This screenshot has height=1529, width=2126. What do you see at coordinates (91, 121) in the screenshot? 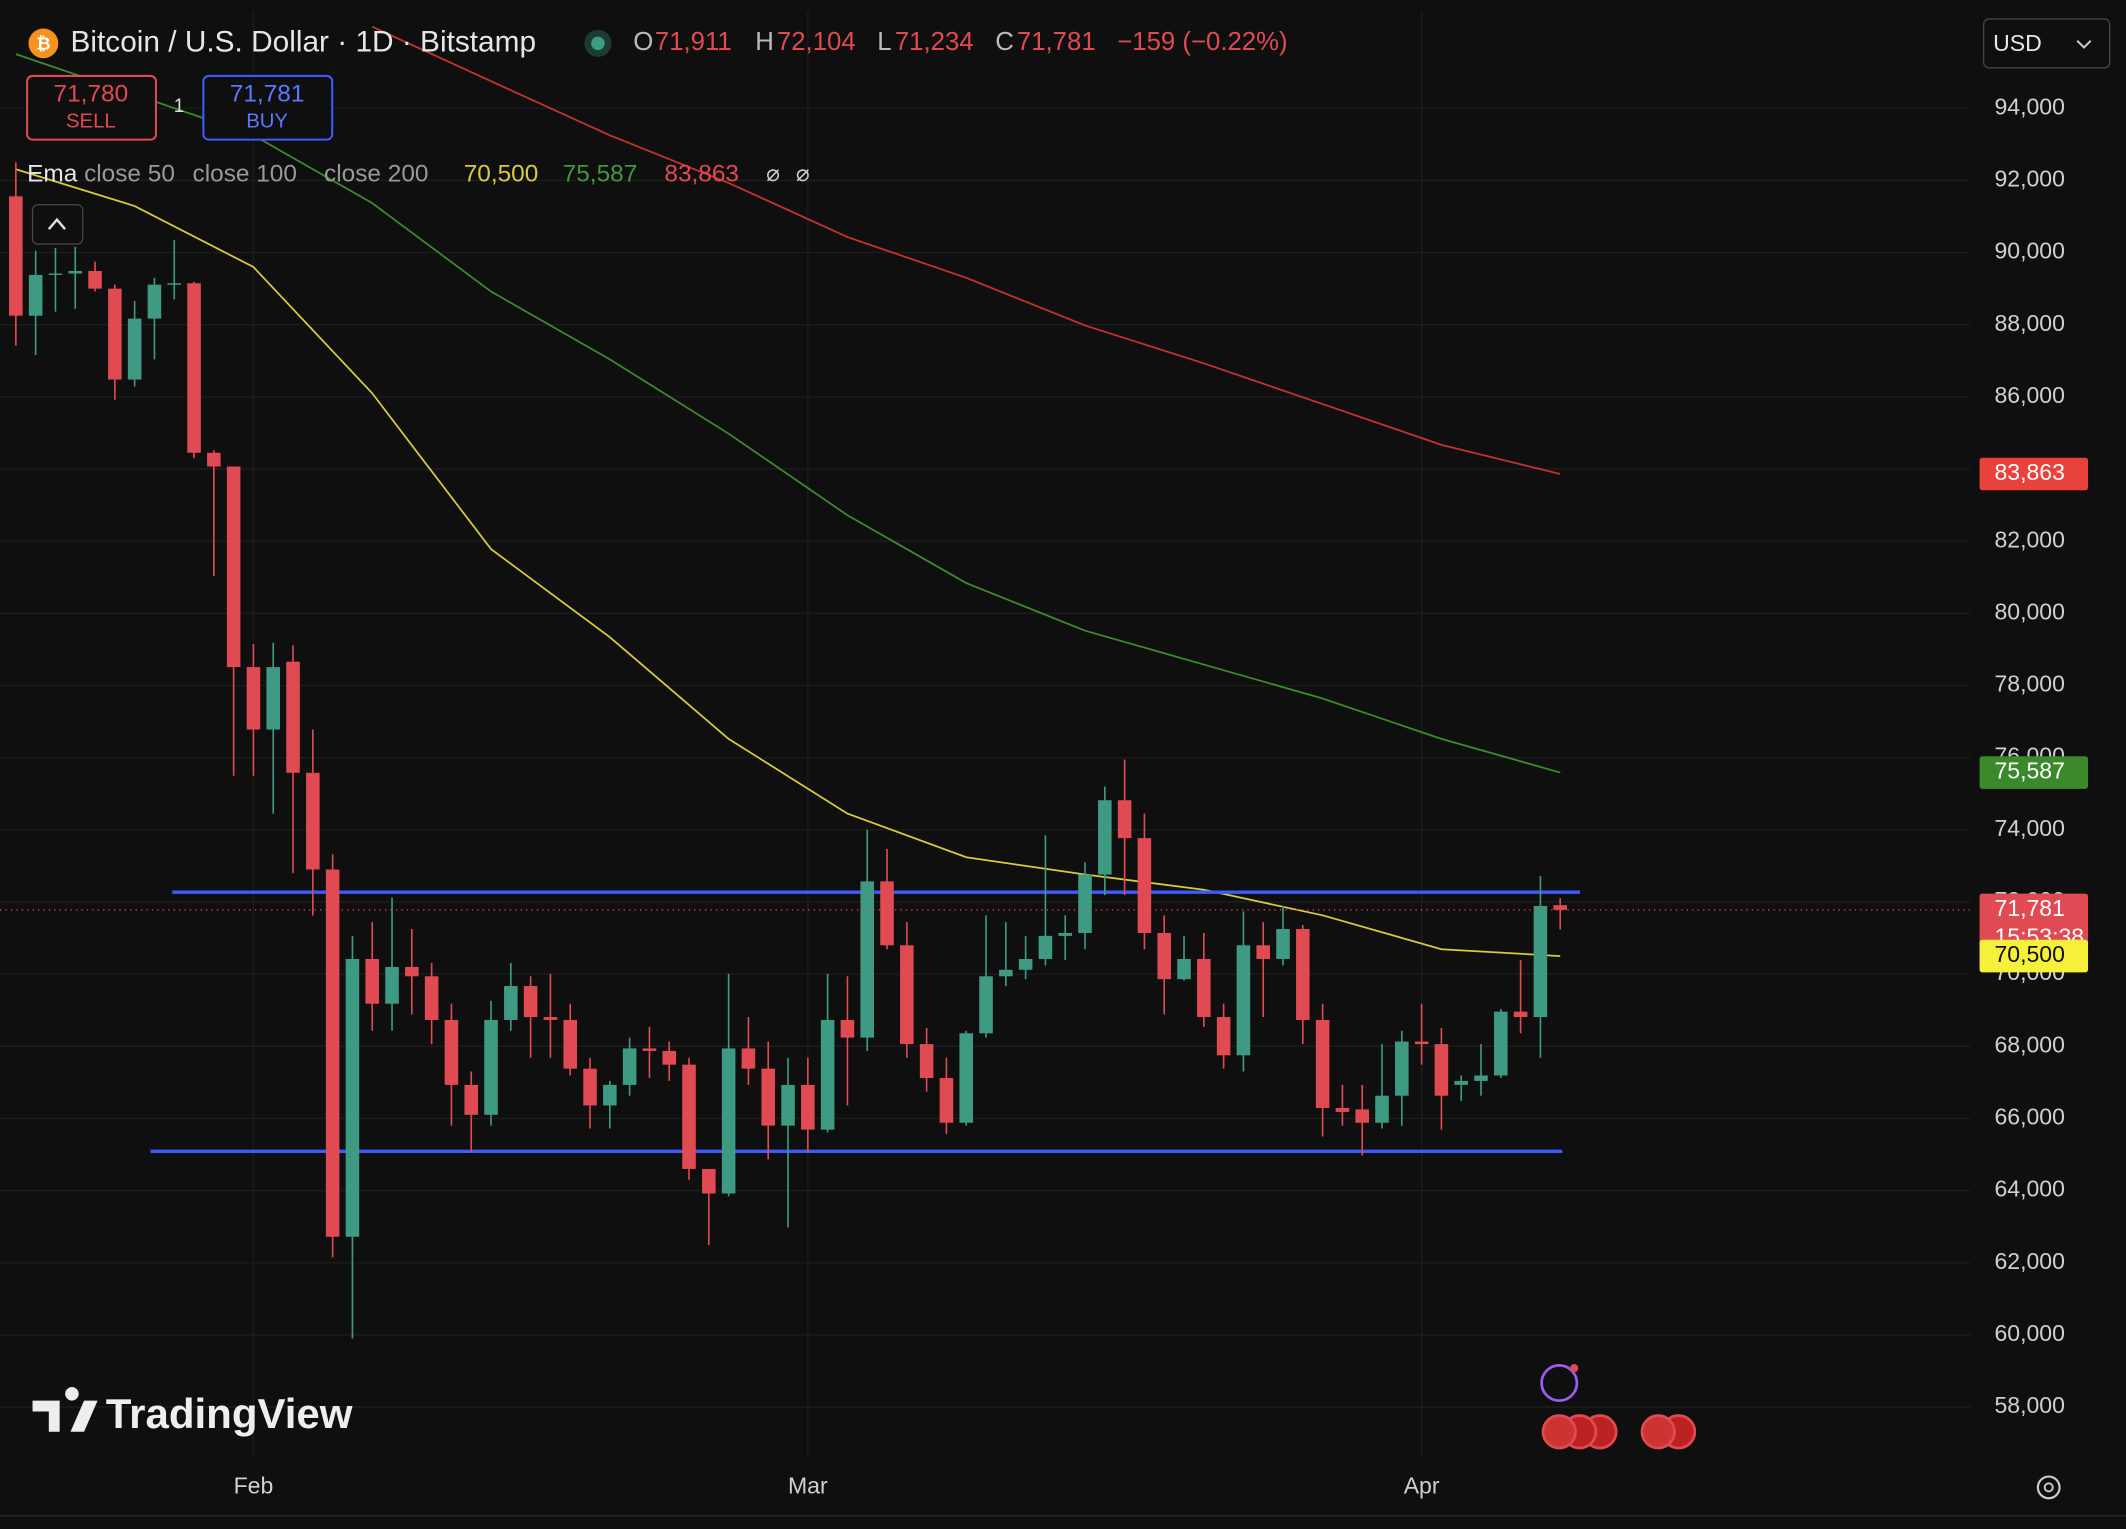
I see `sell-label: SELL` at bounding box center [91, 121].